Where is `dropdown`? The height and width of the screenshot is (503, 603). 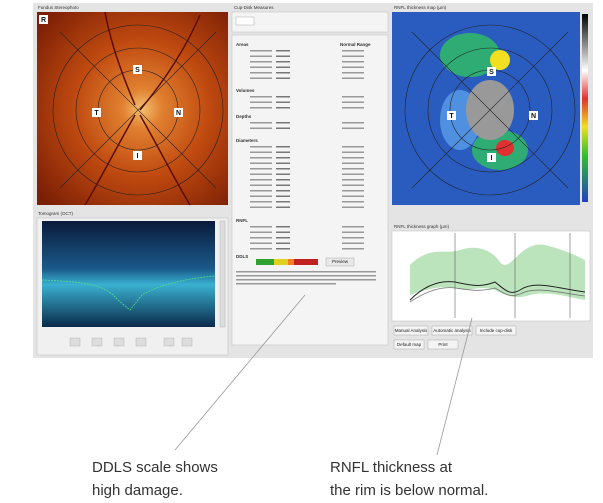 dropdown is located at coordinates (245, 21).